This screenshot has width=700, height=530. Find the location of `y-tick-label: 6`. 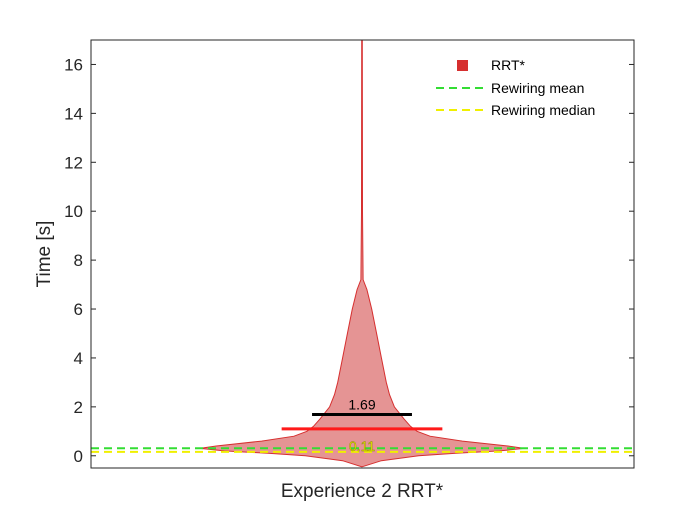

y-tick-label: 6 is located at coordinates (78, 309).